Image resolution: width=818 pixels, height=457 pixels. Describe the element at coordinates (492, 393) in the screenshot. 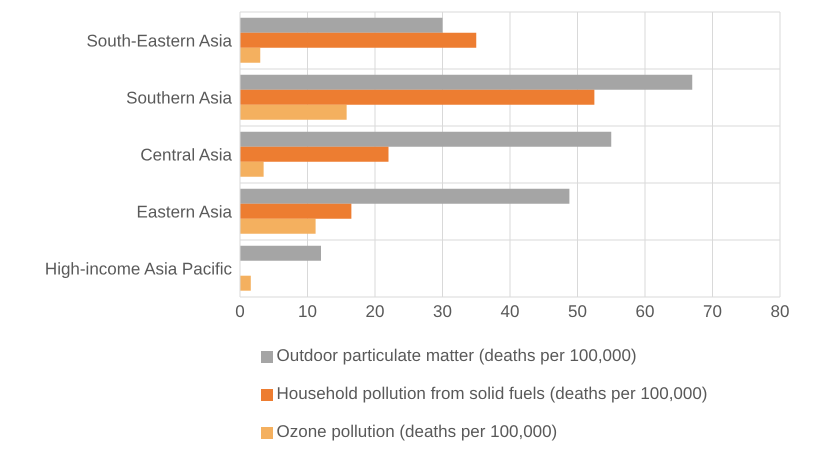

I see `legend-label: Household pollution from solid fuels (deaths per 100,000)` at that location.